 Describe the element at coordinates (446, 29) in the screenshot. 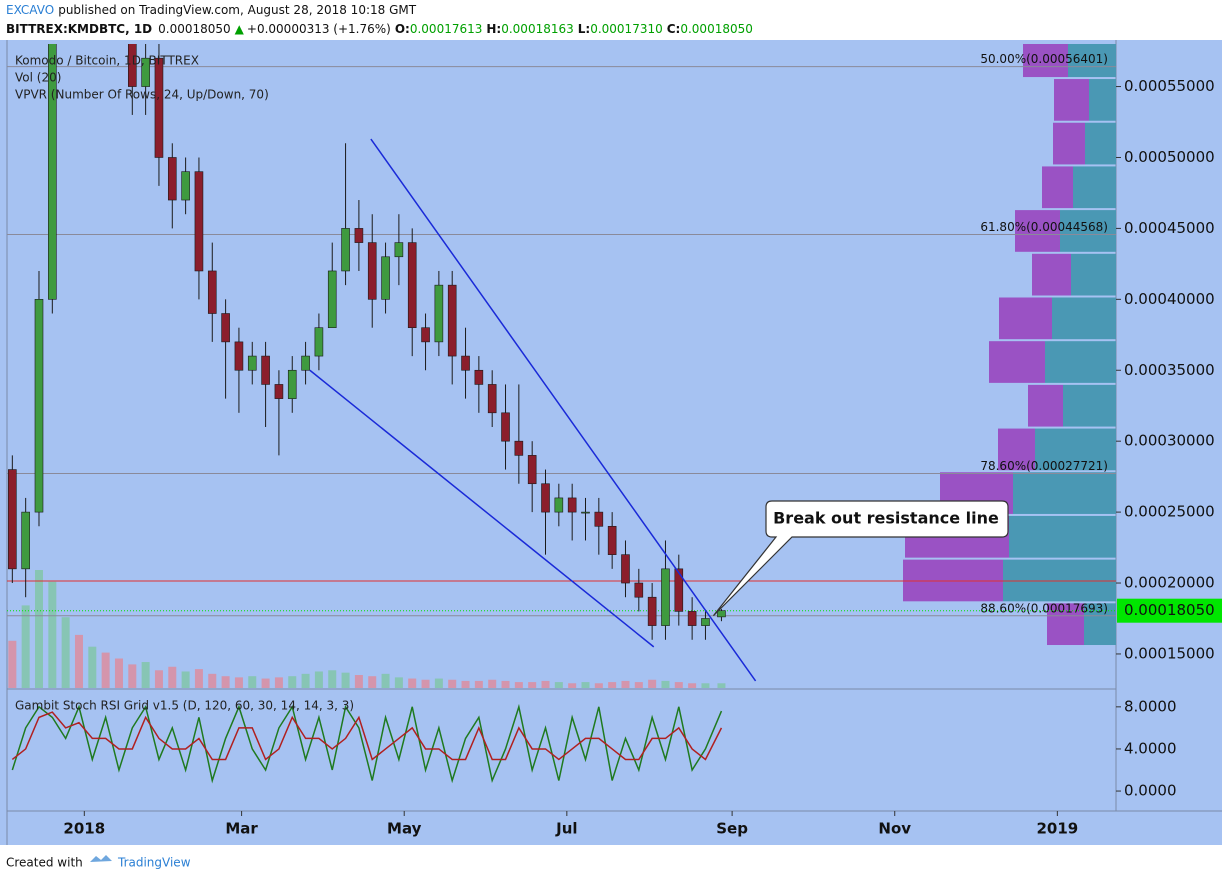

I see `open: 0.00017613` at that location.